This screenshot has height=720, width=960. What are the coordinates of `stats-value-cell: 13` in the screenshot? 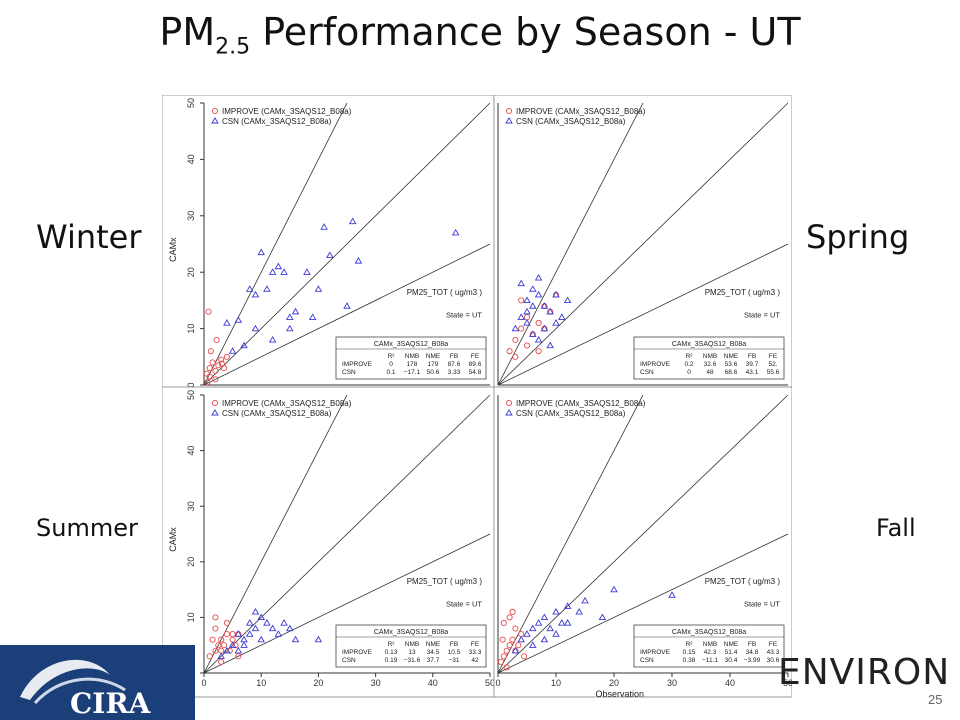 It's located at (412, 652).